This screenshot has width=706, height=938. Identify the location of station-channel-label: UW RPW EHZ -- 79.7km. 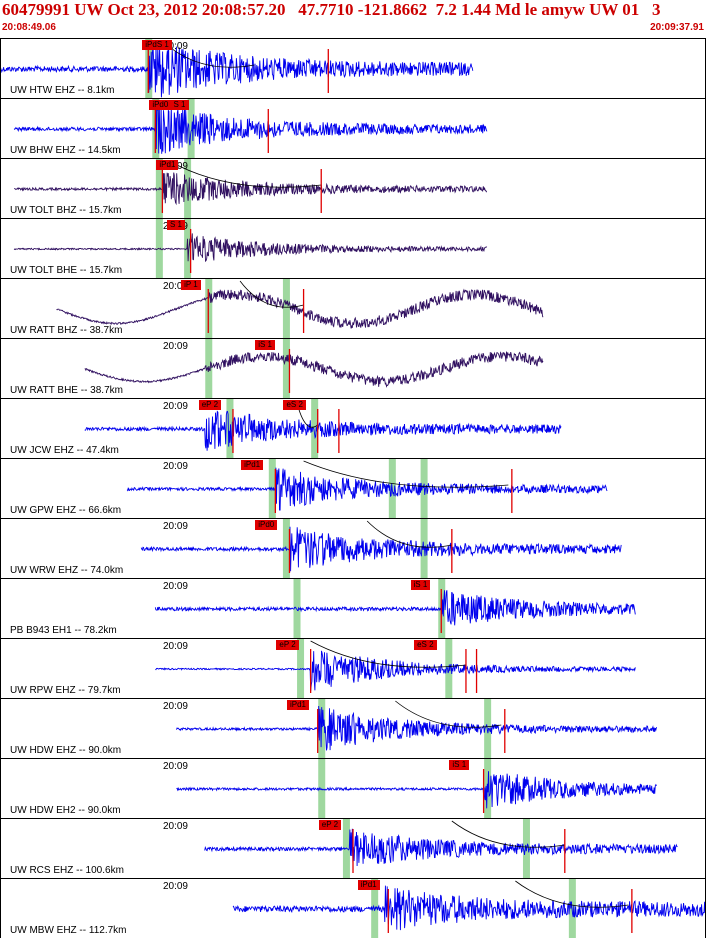
(65, 690).